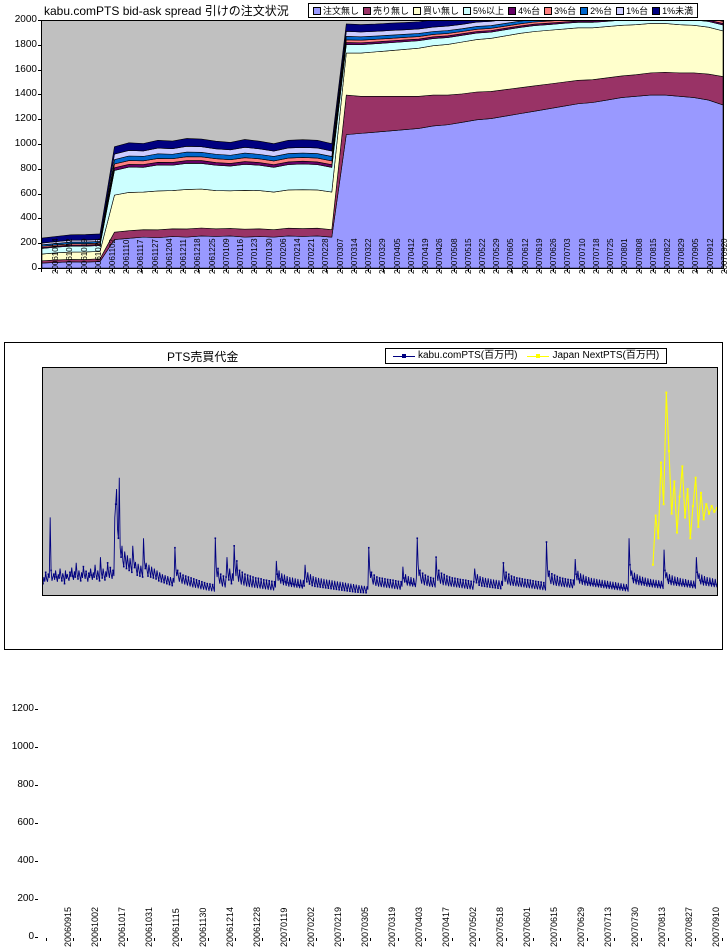 This screenshot has height=947, width=727. Describe the element at coordinates (620, 10) in the screenshot. I see `legend-swatch-icon` at that location.